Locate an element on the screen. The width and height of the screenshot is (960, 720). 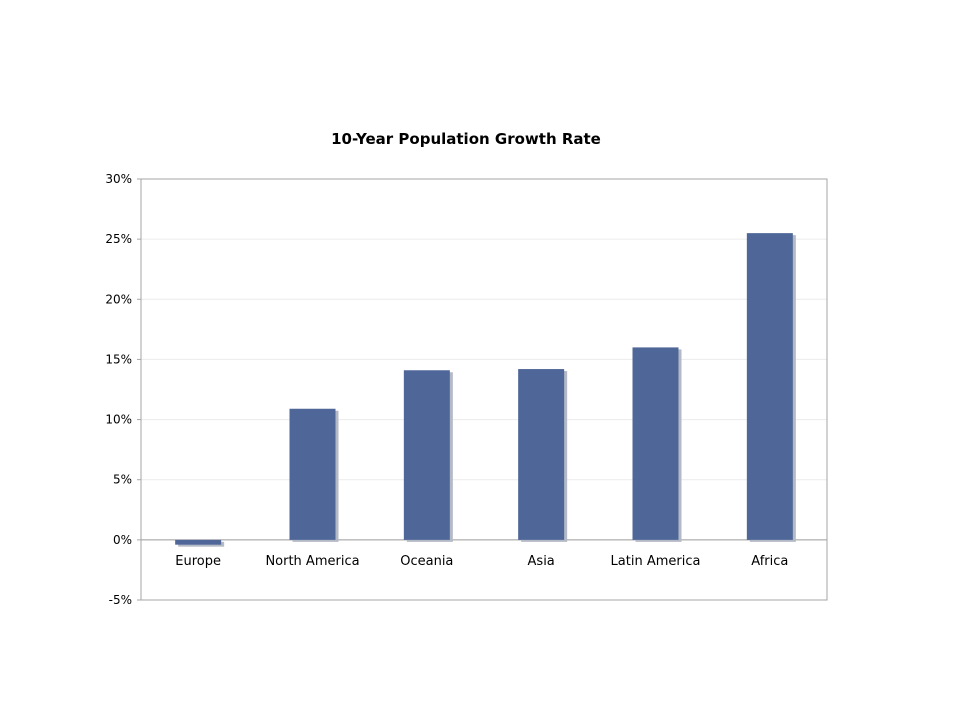
bar-asia is located at coordinates (541, 454).